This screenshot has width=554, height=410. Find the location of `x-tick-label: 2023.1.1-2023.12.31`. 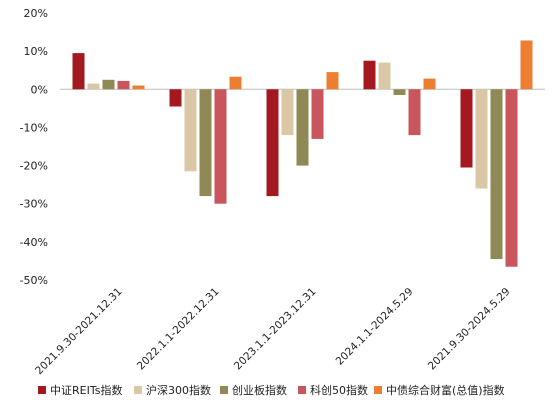

x-tick-label: 2023.1.1-2023.12.31 is located at coordinates (275, 329).